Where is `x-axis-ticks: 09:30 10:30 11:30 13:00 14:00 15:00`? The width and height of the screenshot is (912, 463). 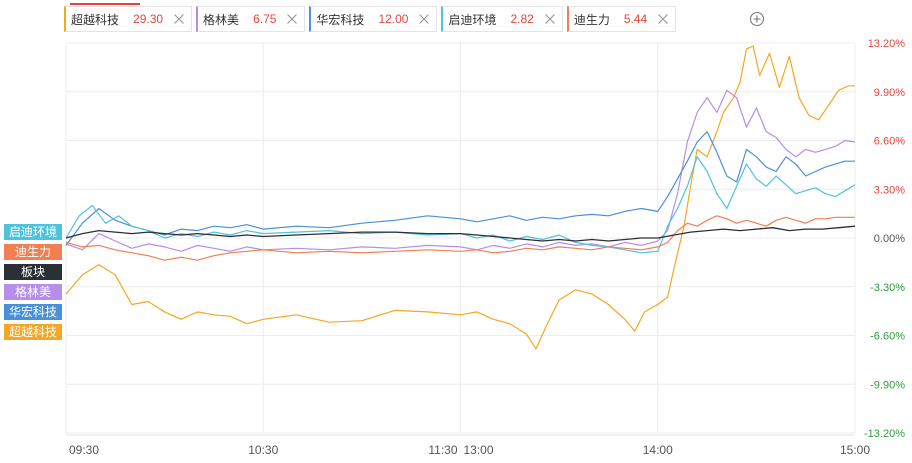 x-axis-ticks: 09:30 10:30 11:30 13:00 14:00 15:00 is located at coordinates (469, 450).